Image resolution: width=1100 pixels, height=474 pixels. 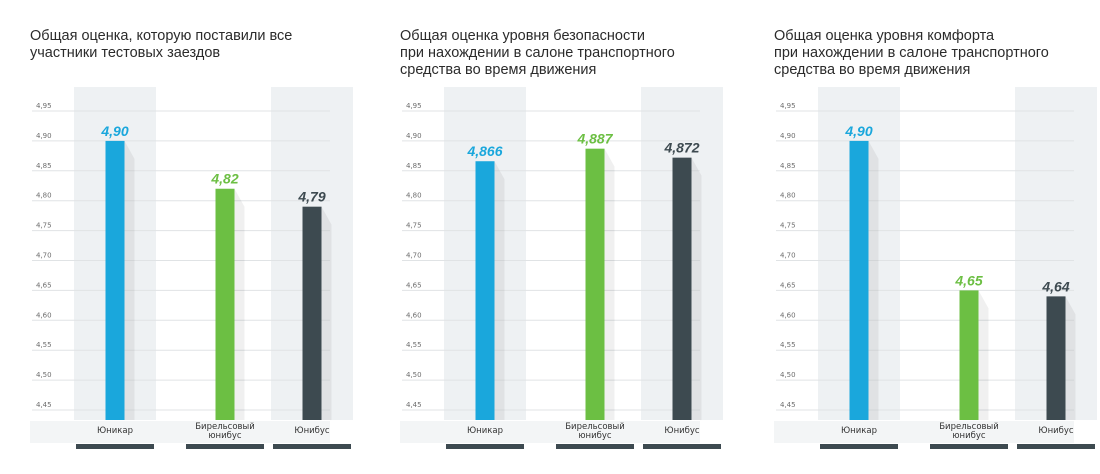 I want to click on data-label: 4,872, so click(x=681, y=148).